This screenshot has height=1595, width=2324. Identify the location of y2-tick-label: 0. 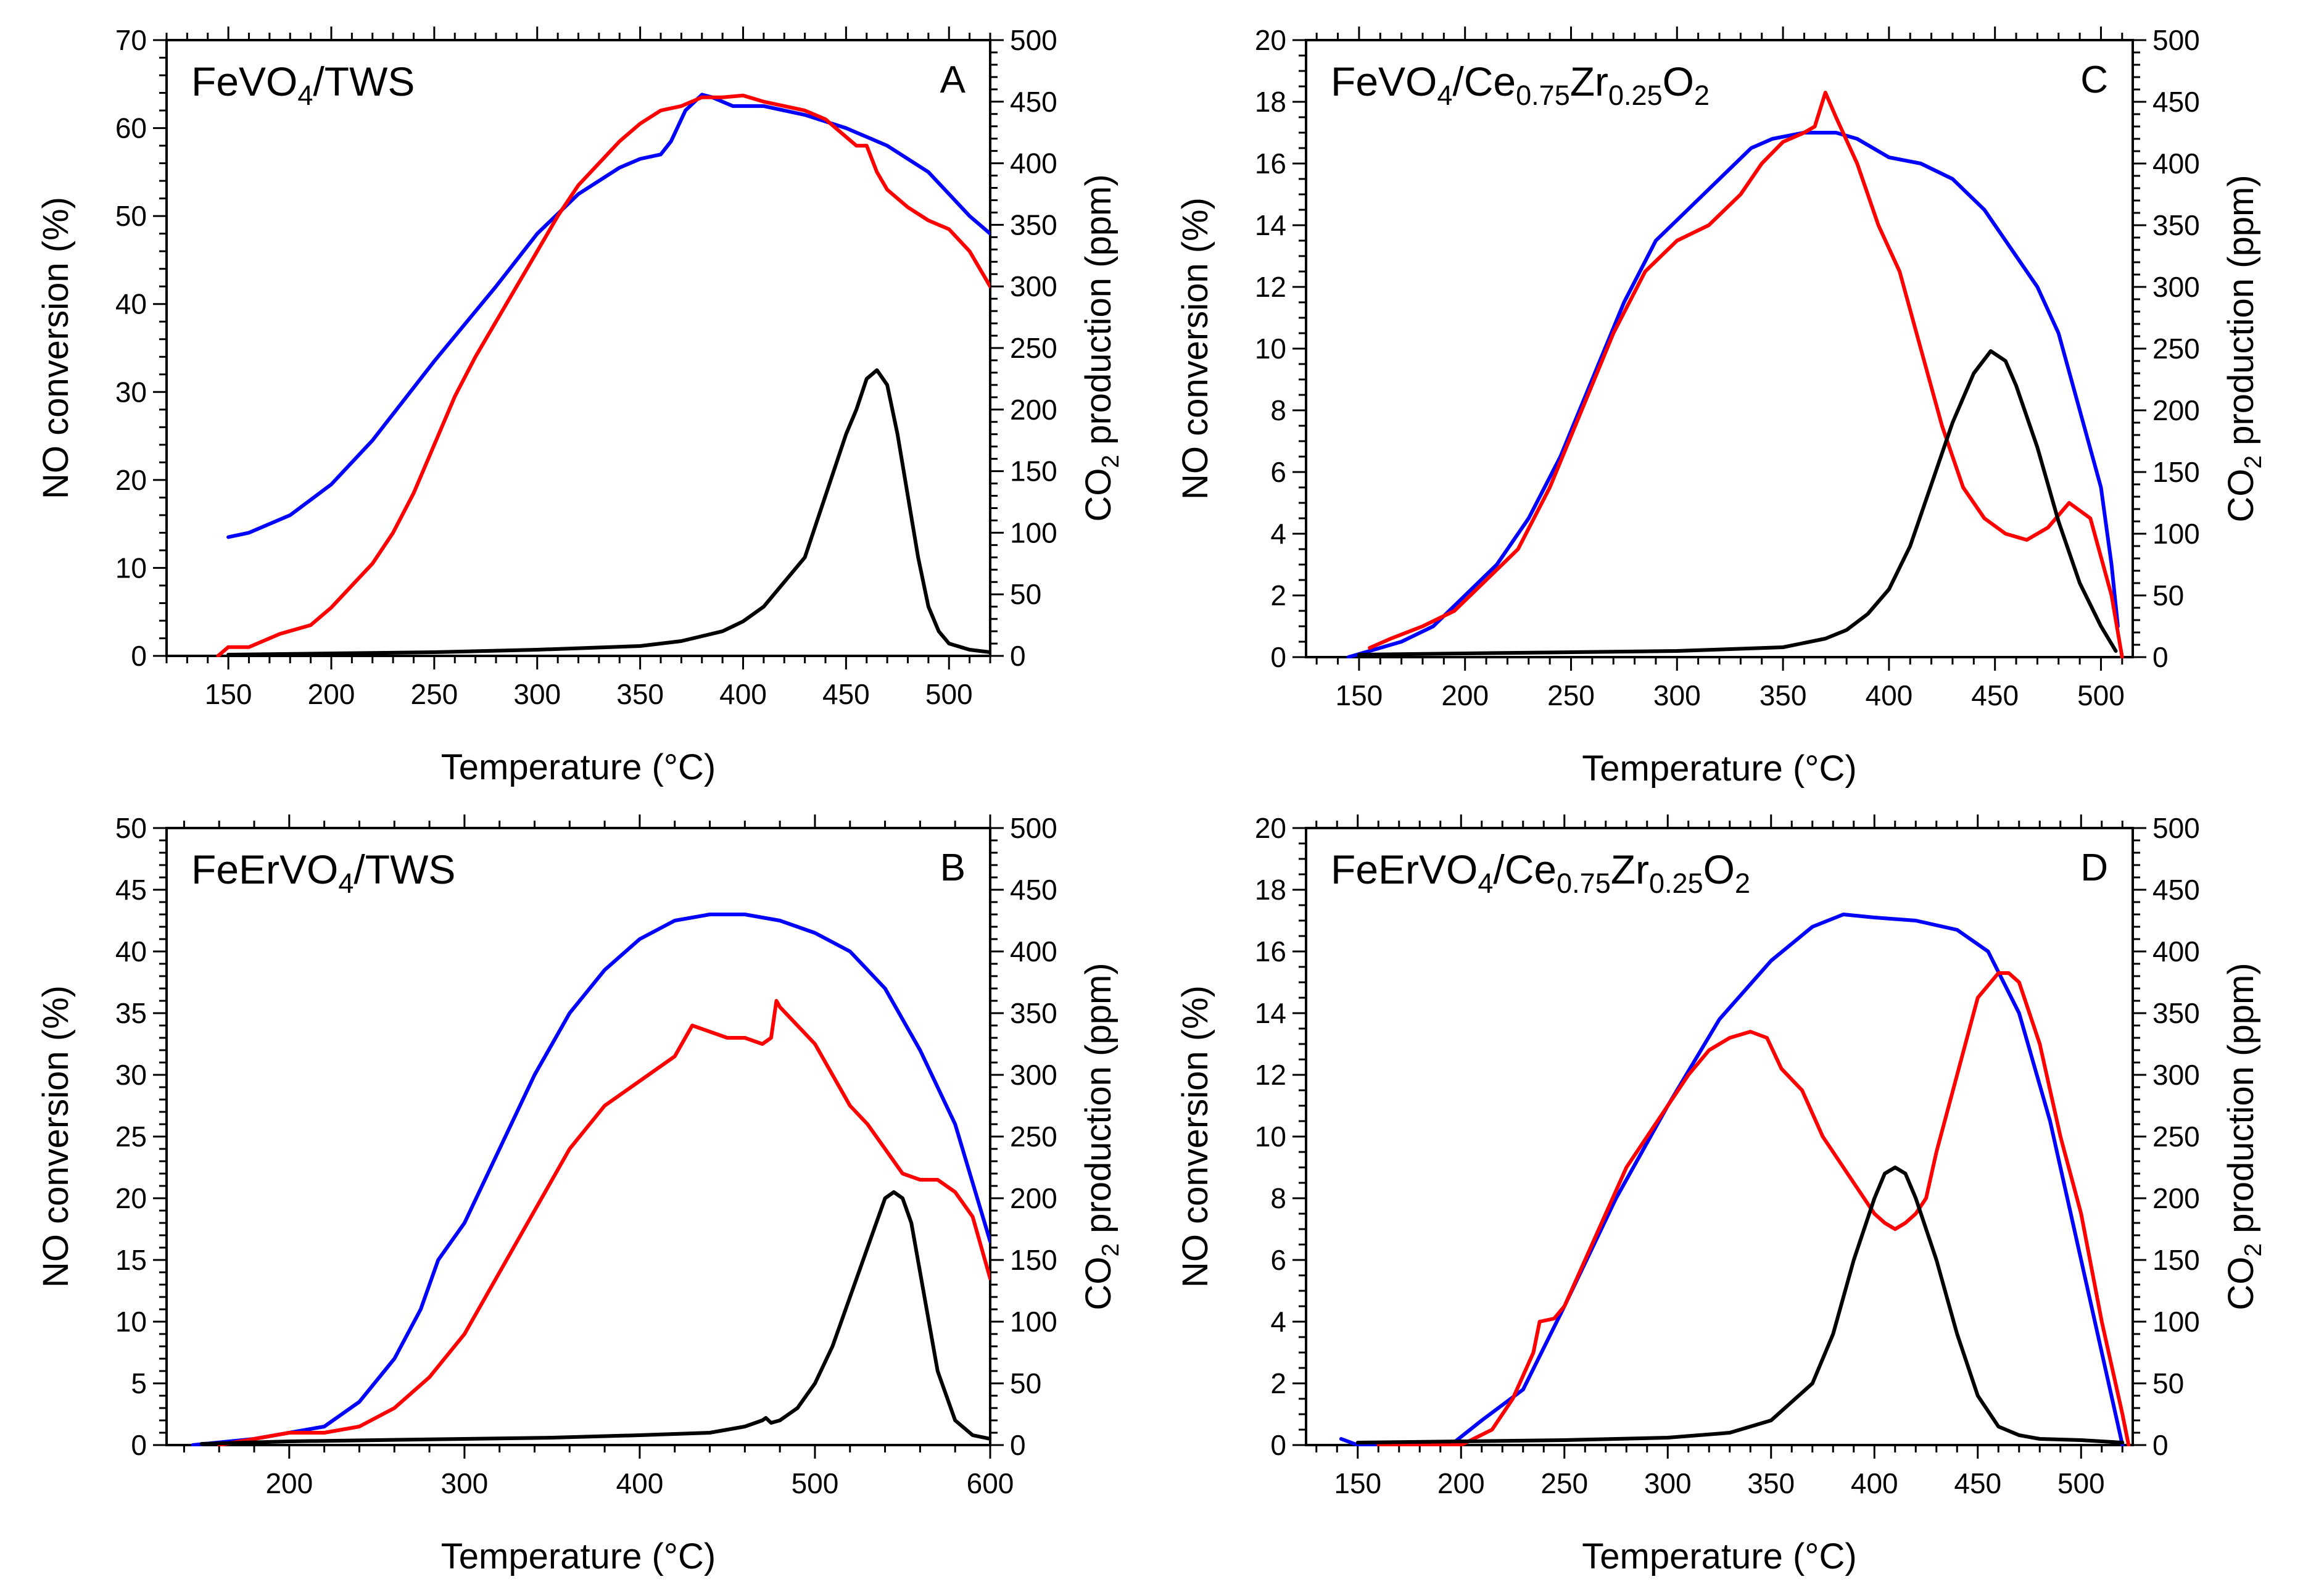
(2160, 657).